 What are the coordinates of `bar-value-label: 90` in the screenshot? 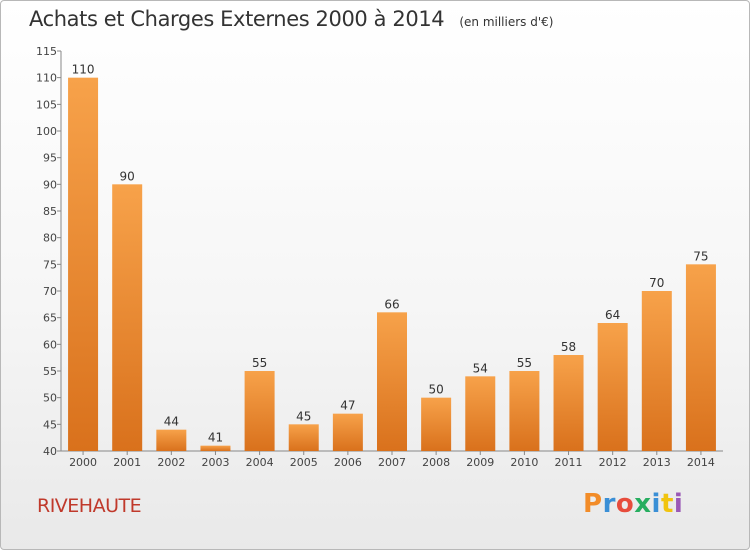 It's located at (127, 176).